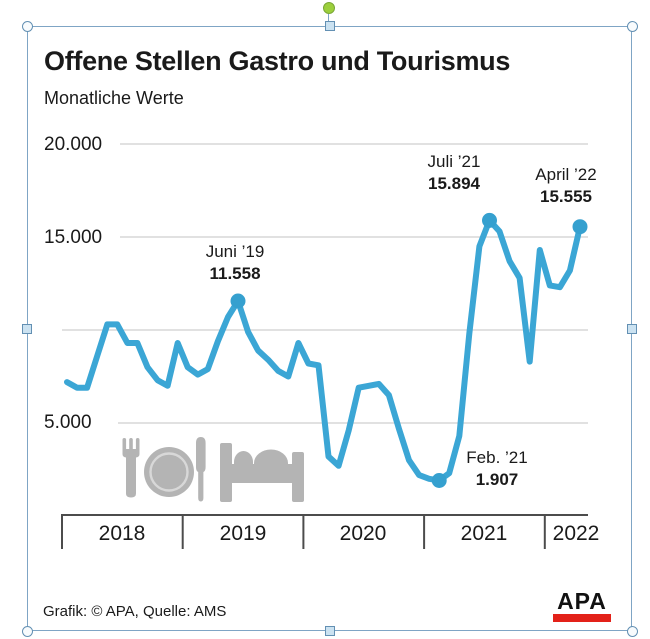 The width and height of the screenshot is (650, 639). I want to click on x-axis-label-2020: 2020, so click(363, 533).